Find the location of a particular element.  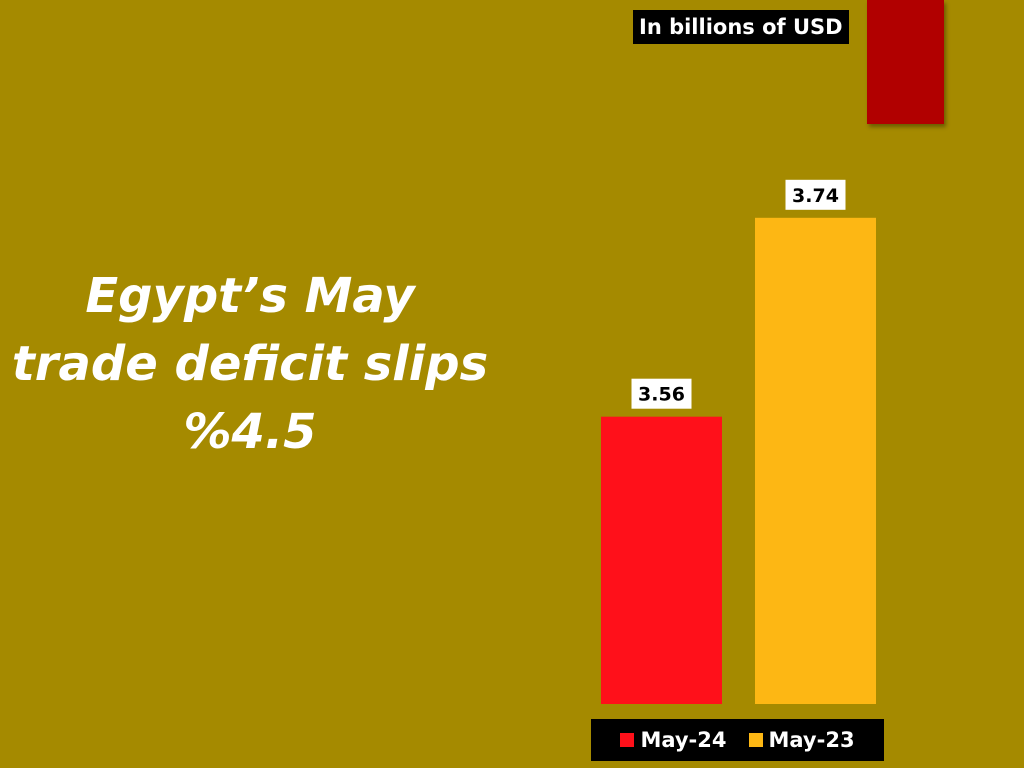

legend-item-may-24: May-24 is located at coordinates (673, 740).